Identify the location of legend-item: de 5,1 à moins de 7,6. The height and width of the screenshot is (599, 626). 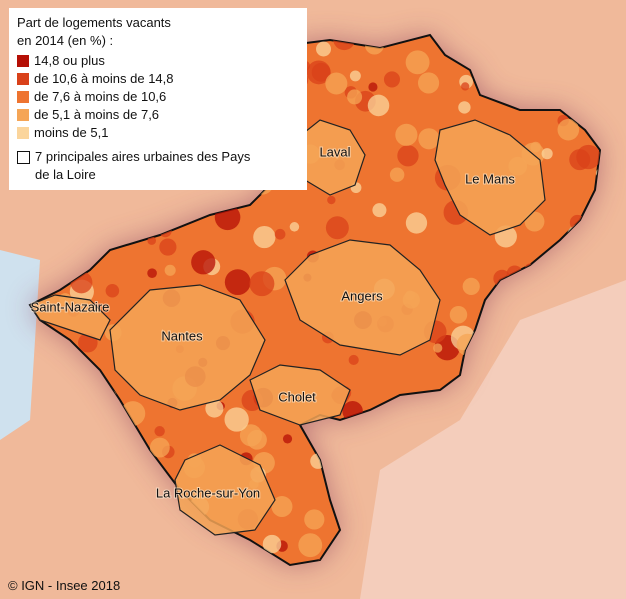
(158, 115).